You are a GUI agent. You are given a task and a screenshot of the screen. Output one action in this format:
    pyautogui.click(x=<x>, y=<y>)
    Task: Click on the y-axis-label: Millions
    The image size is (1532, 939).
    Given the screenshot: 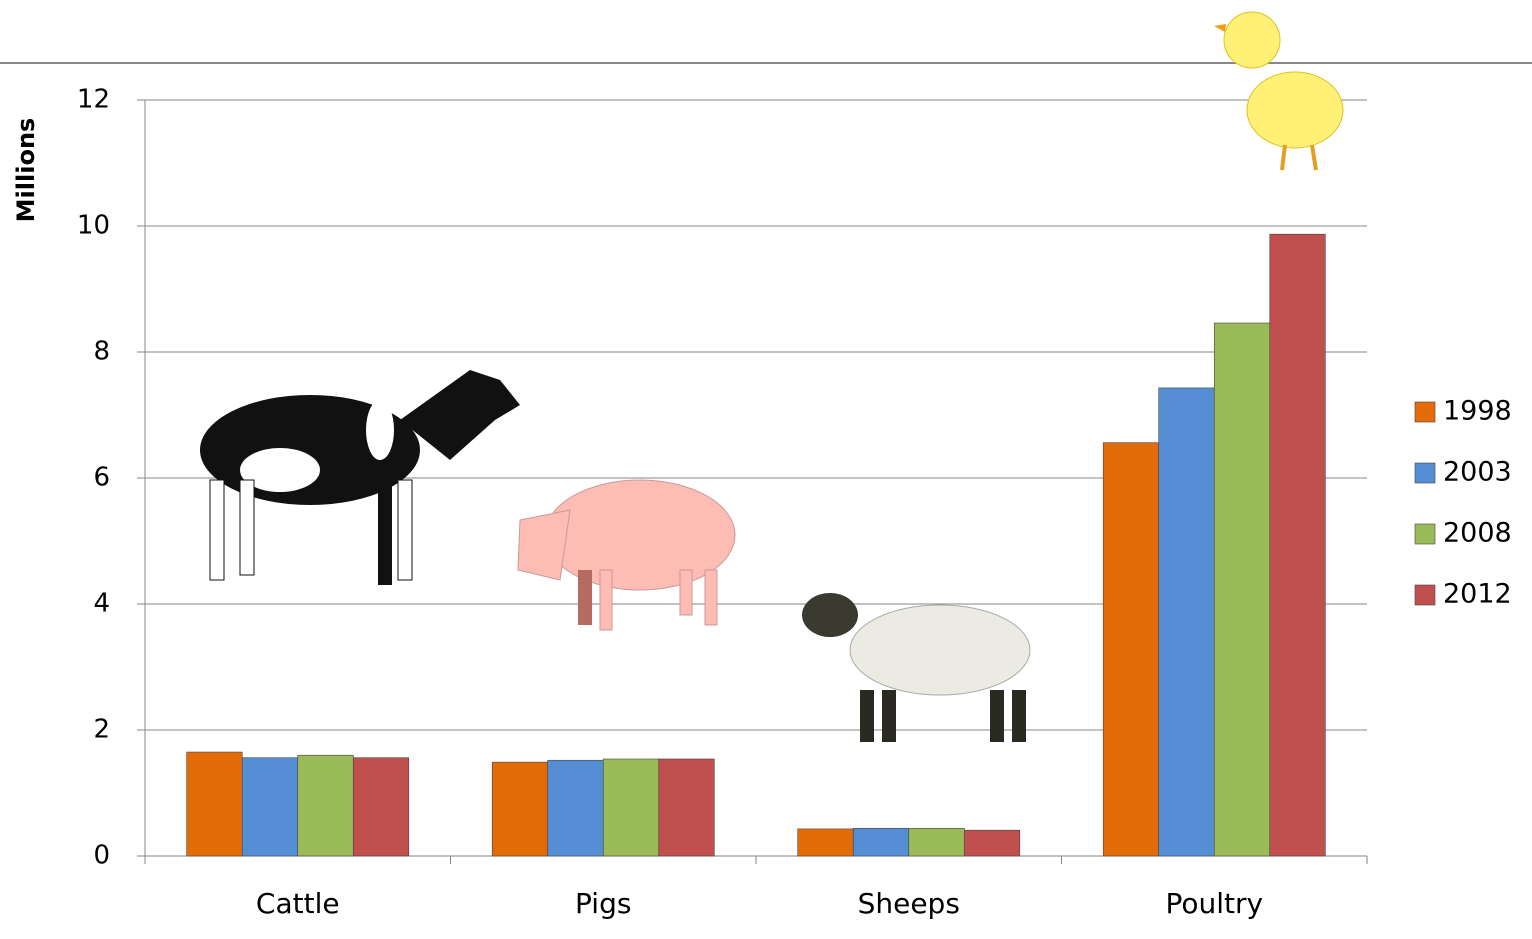 What is the action you would take?
    pyautogui.click(x=26, y=170)
    